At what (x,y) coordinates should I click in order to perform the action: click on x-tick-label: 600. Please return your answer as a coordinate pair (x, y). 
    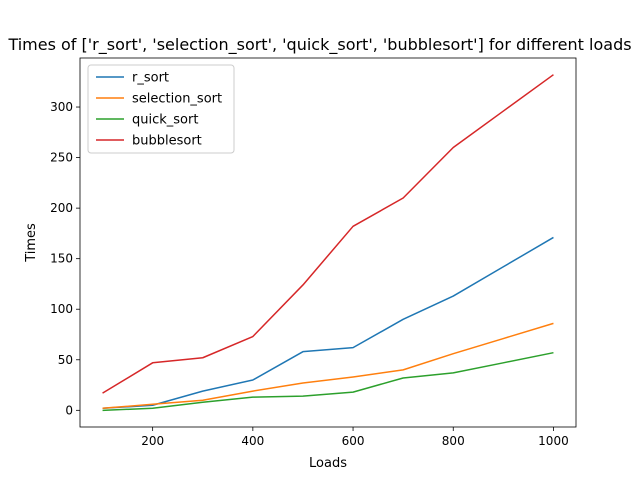
    Looking at the image, I should click on (353, 441).